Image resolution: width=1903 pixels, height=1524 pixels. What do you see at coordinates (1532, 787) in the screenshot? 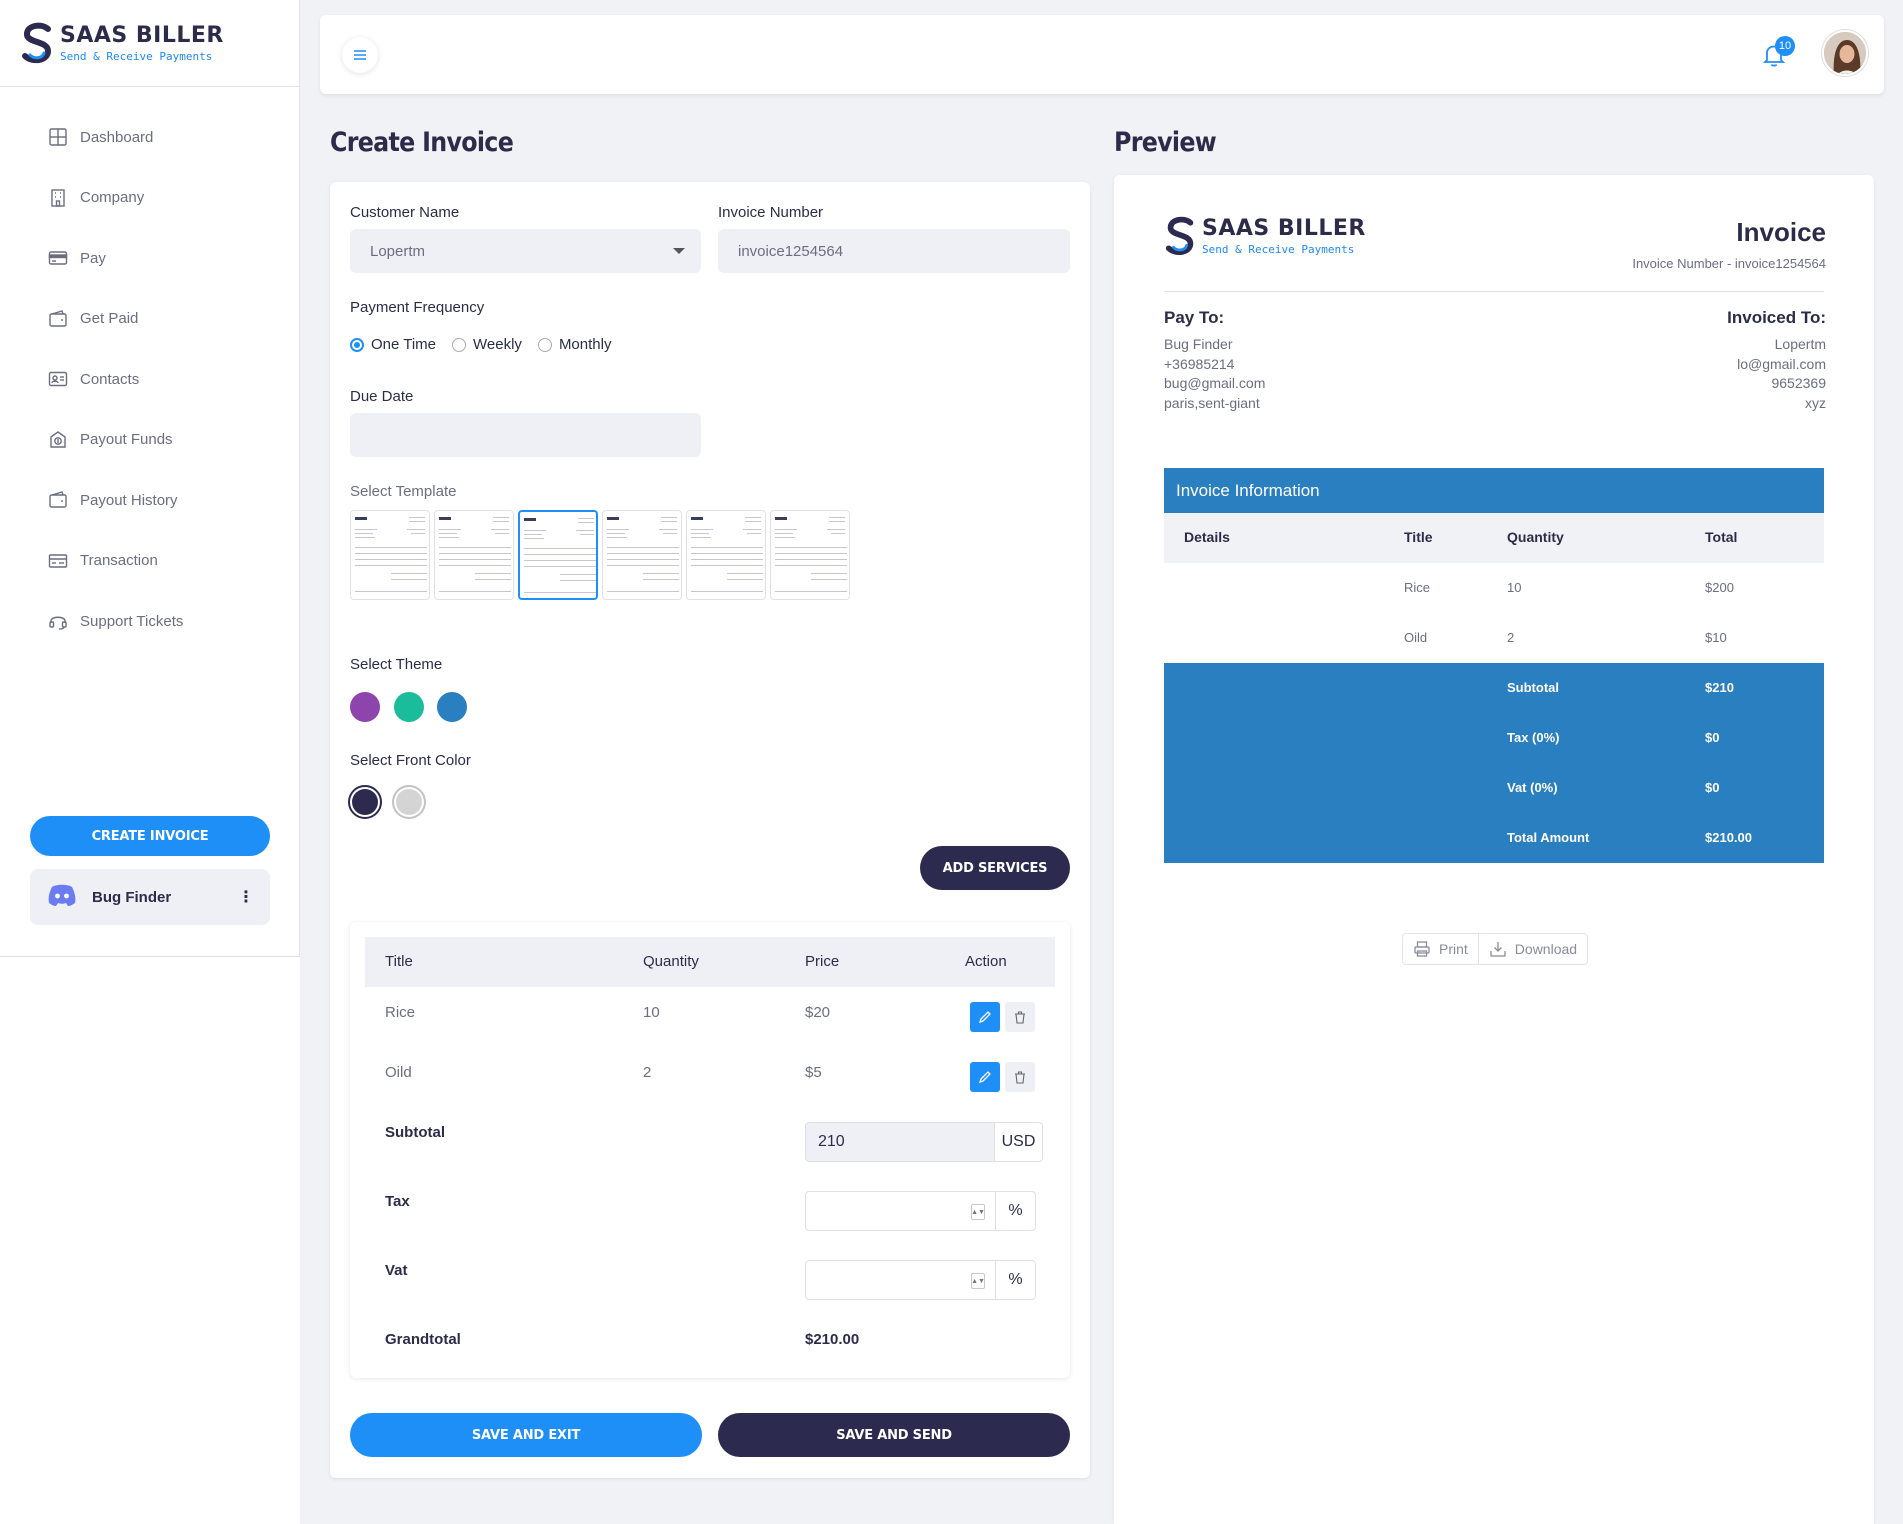
I see `vat-label: Vat (0%)` at bounding box center [1532, 787].